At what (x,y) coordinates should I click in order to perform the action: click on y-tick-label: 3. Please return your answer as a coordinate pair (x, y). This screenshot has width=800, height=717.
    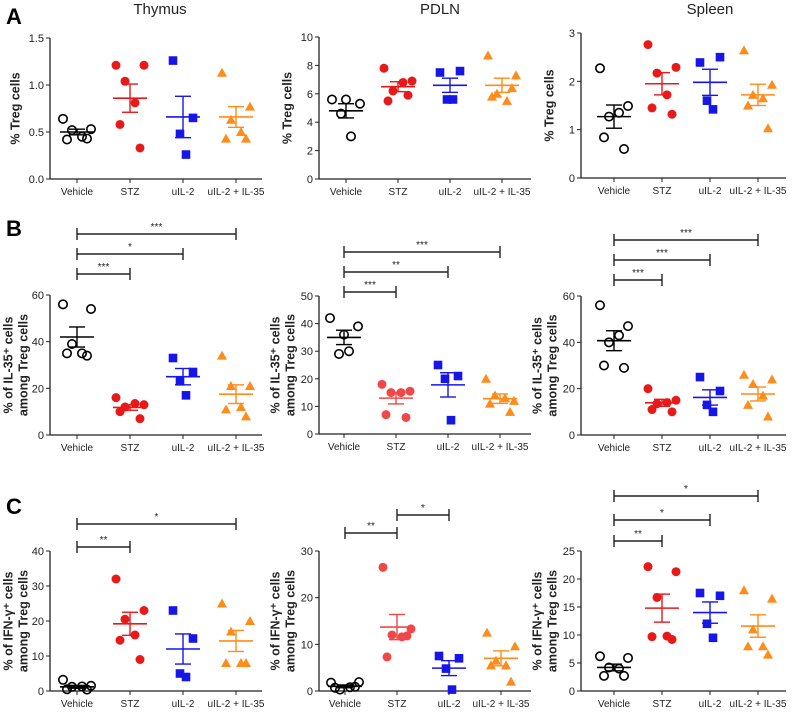
    Looking at the image, I should click on (572, 34).